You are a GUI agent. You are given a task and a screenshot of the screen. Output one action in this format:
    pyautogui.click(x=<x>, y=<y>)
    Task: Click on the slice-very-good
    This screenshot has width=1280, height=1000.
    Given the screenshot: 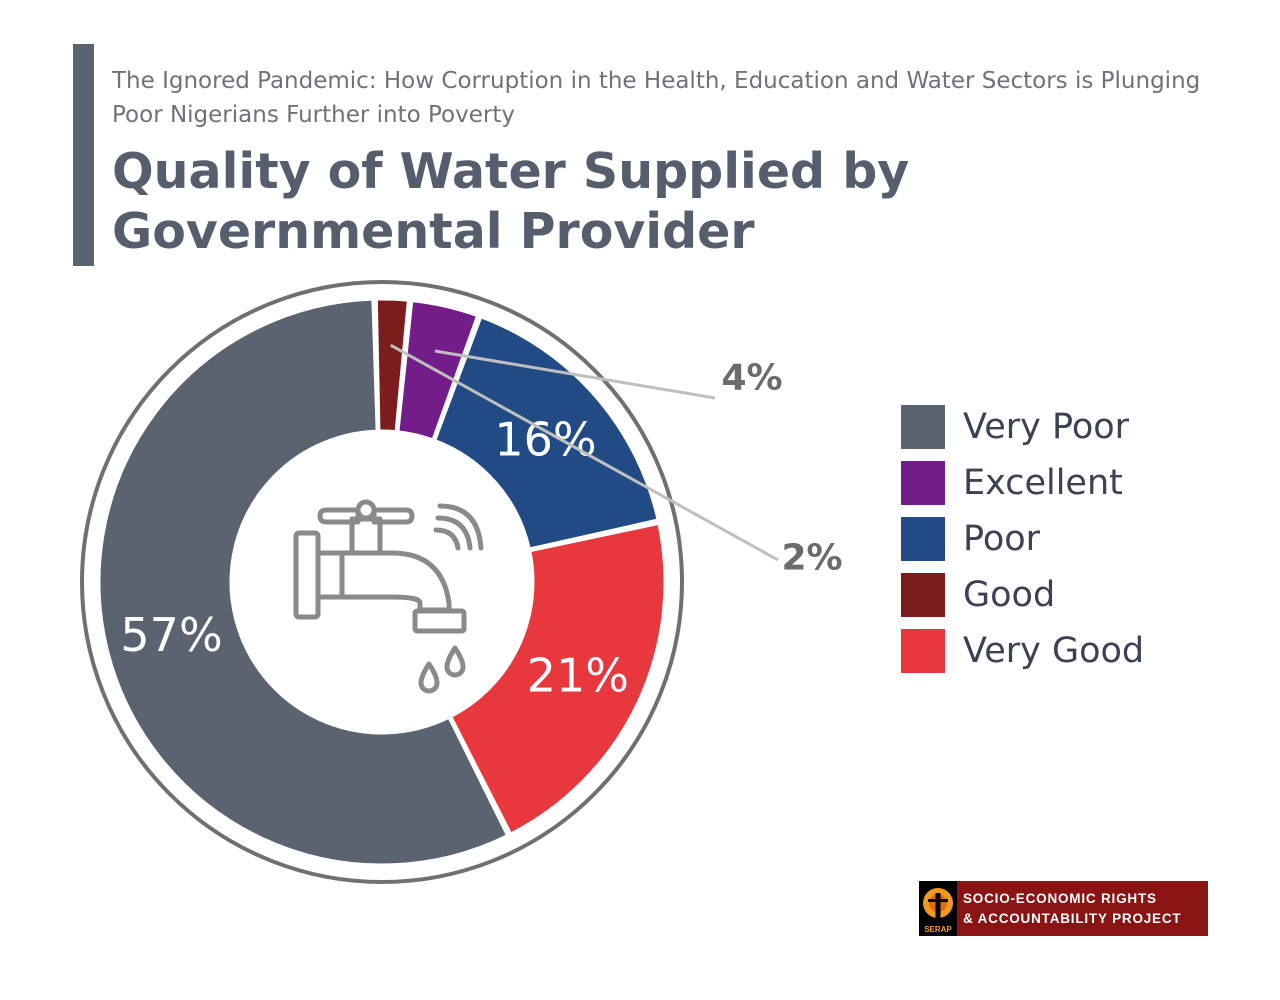 What is the action you would take?
    pyautogui.click(x=557, y=679)
    